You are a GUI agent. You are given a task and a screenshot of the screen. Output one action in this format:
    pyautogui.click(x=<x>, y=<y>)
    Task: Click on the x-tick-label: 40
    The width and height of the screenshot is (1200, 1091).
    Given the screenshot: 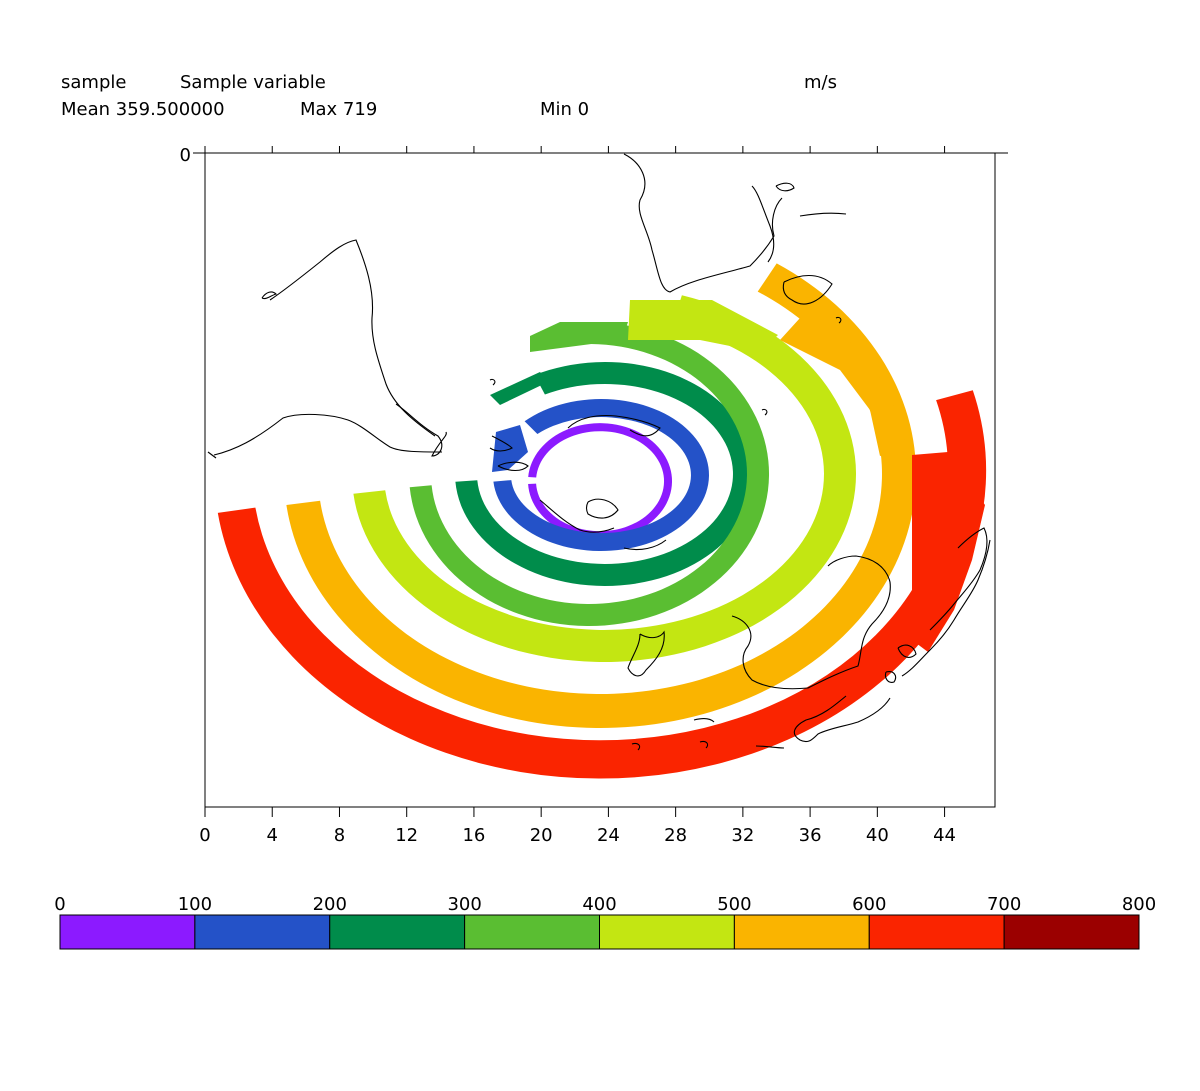 What is the action you would take?
    pyautogui.click(x=877, y=835)
    